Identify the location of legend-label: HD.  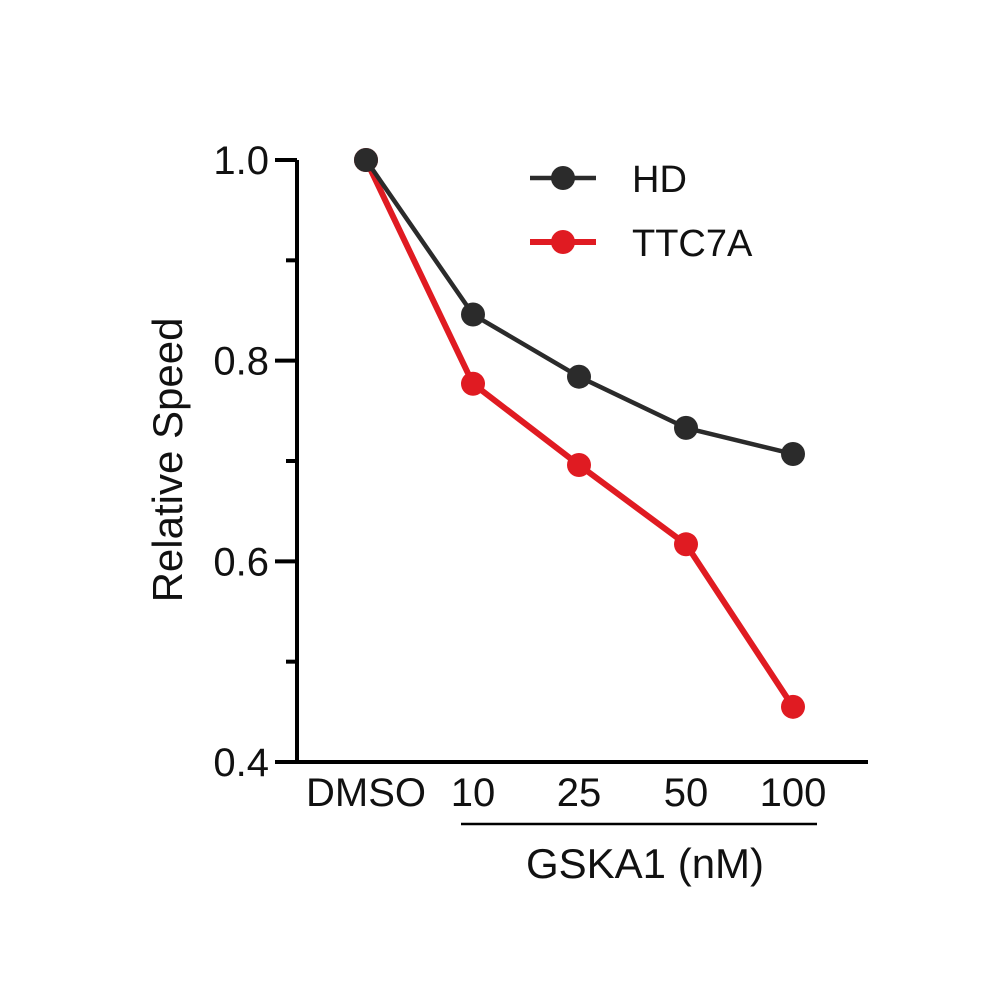
(659, 180).